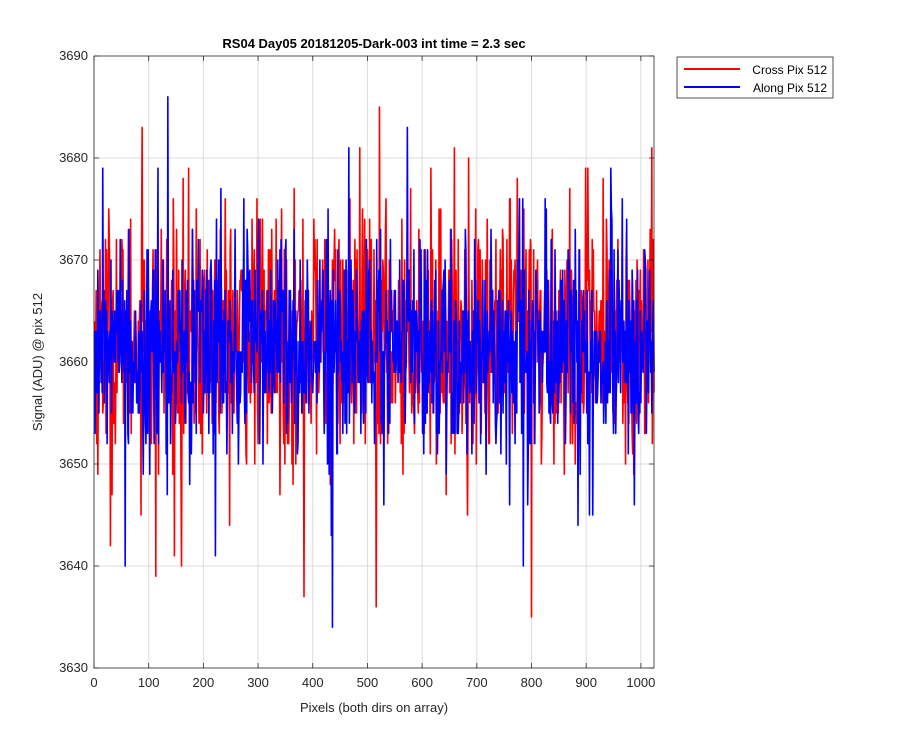 The width and height of the screenshot is (900, 750). What do you see at coordinates (790, 88) in the screenshot?
I see `legend-label-along: Along Pix 512` at bounding box center [790, 88].